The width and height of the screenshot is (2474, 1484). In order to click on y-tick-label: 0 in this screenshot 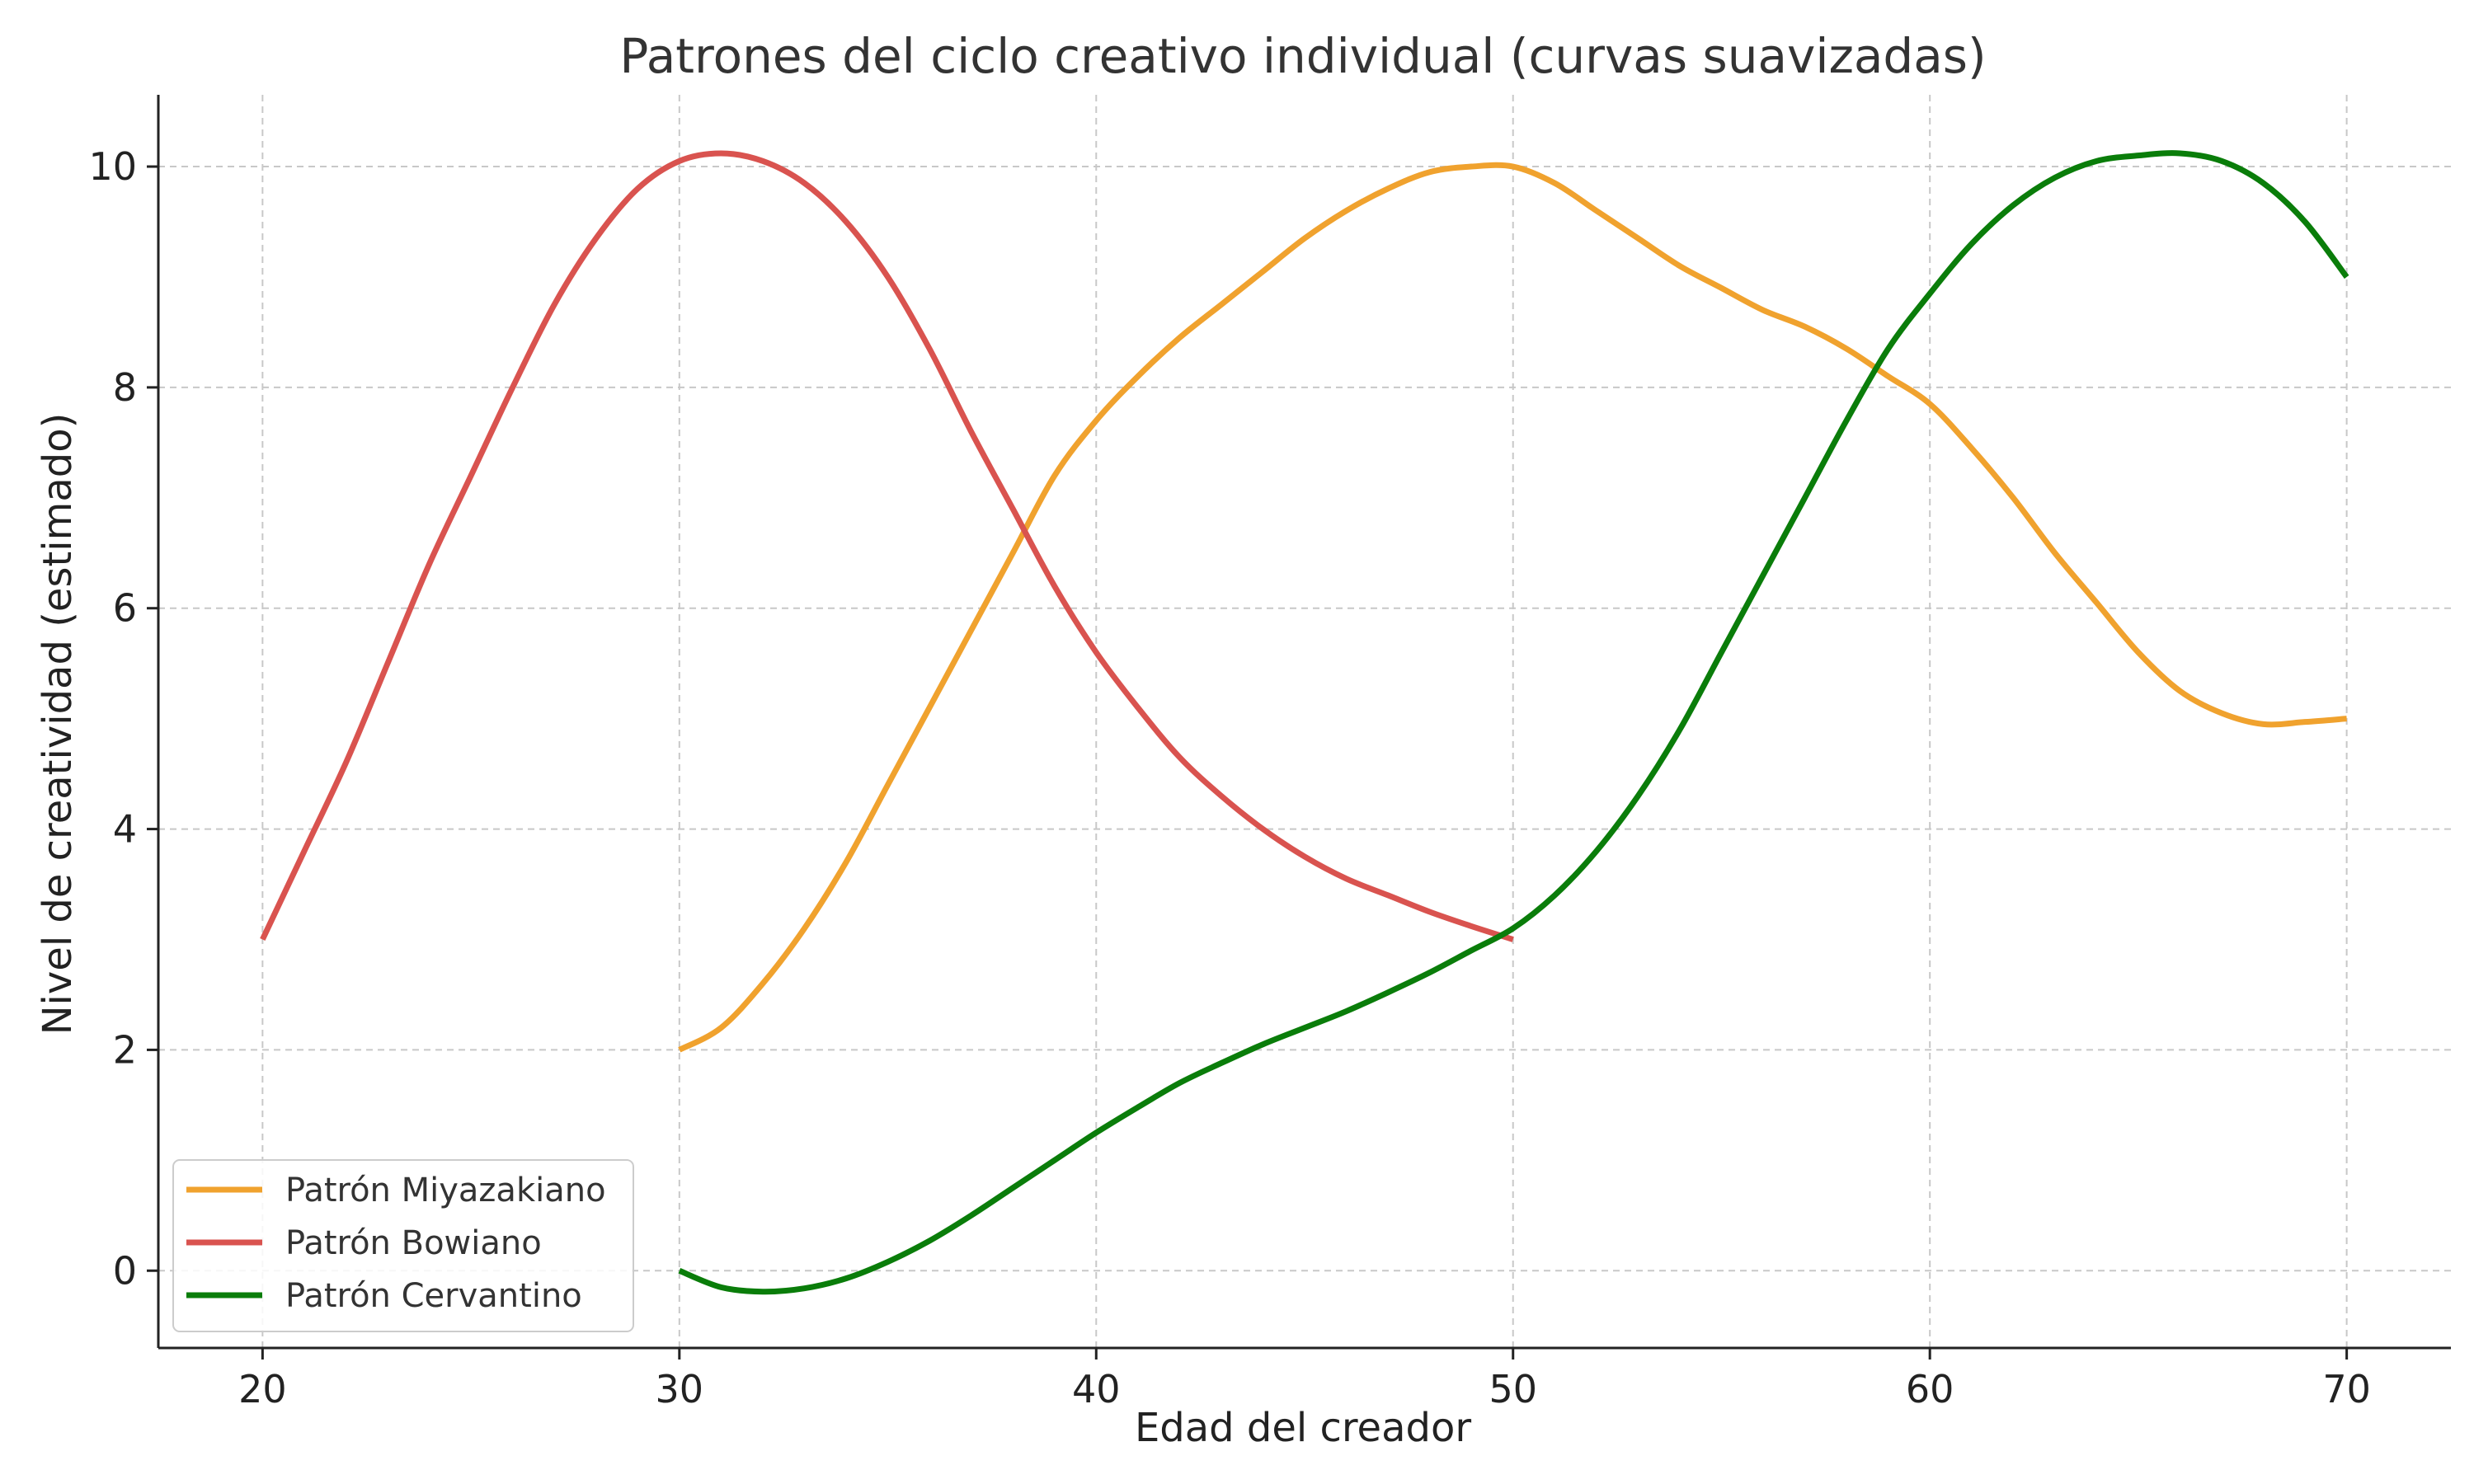, I will do `click(125, 1270)`.